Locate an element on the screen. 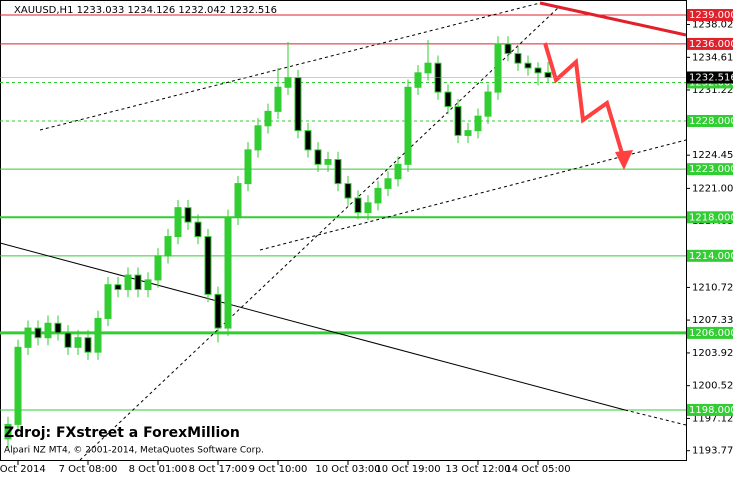 The height and width of the screenshot is (479, 734). level-label: 1214.000 is located at coordinates (711, 256).